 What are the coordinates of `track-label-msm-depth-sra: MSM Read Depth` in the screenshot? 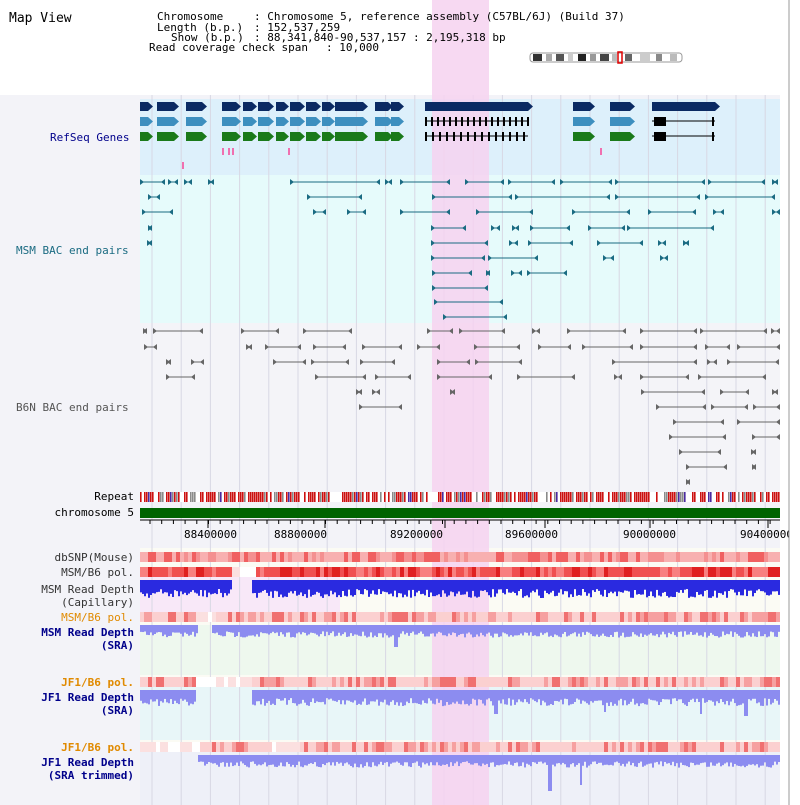 It's located at (87, 632).